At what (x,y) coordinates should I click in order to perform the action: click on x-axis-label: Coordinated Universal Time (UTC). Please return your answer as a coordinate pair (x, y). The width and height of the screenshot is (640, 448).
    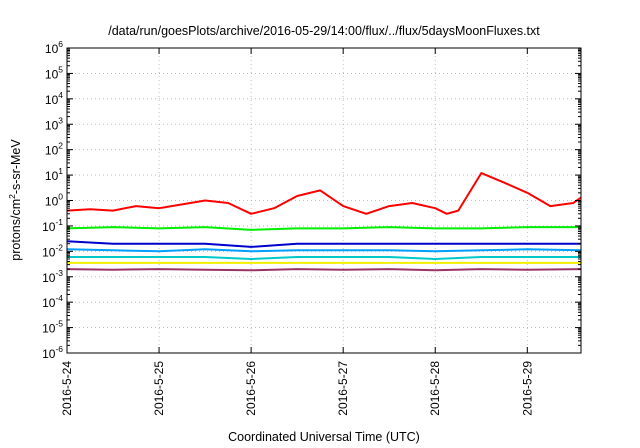
    Looking at the image, I should click on (324, 437).